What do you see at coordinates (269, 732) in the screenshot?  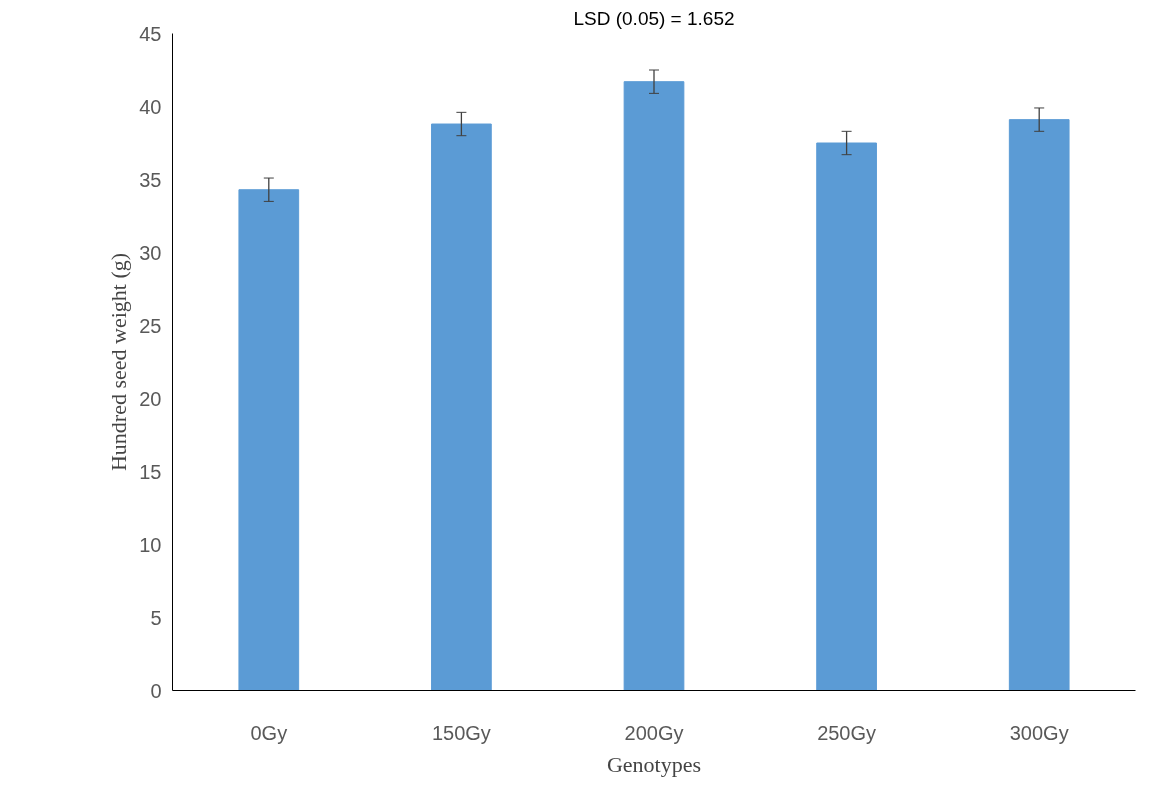 I see `x-tick-label: 0Gy` at bounding box center [269, 732].